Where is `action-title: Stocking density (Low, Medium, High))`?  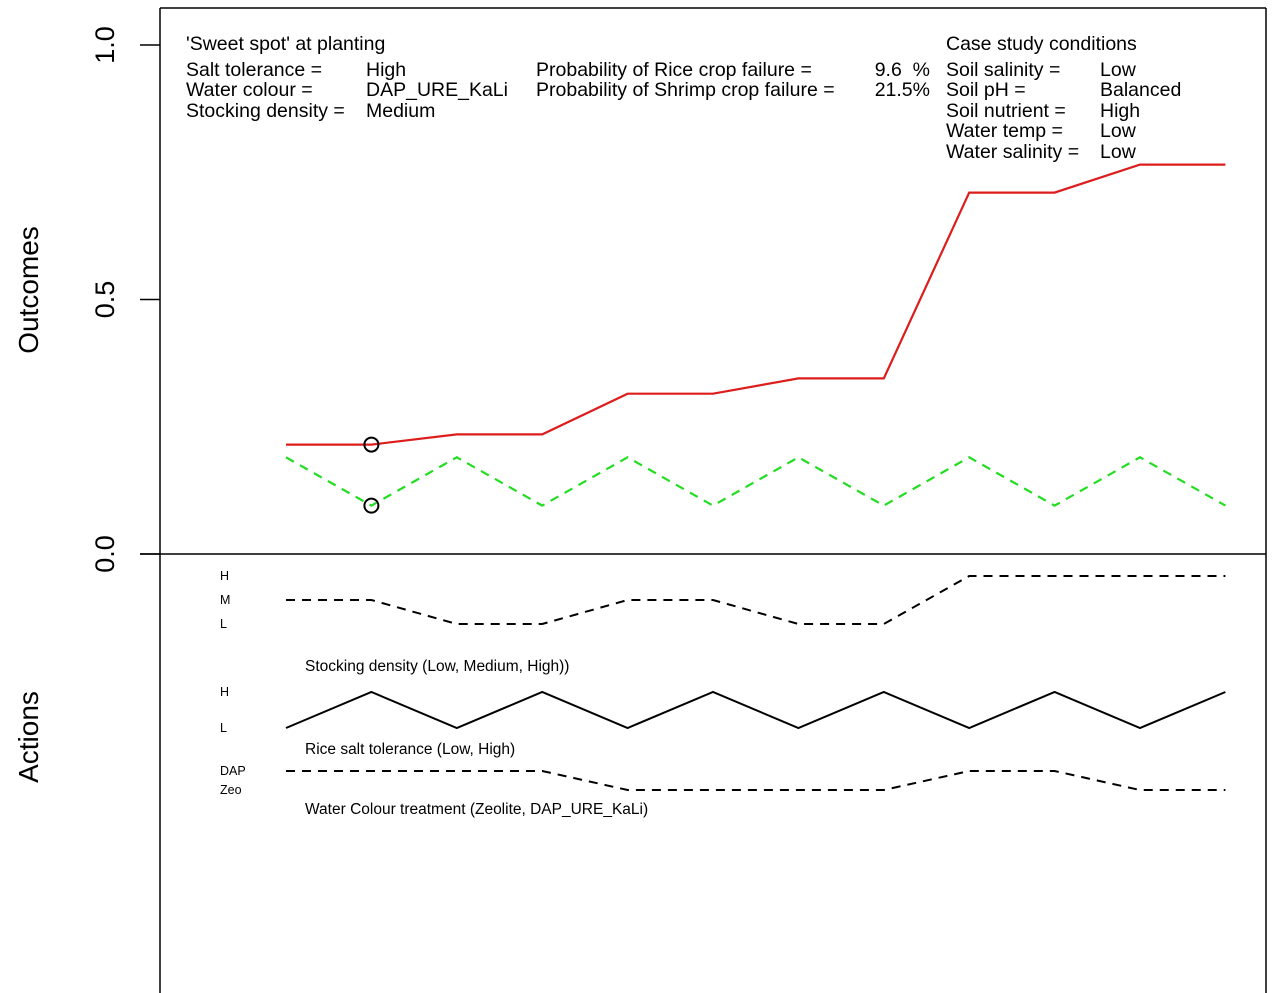 action-title: Stocking density (Low, Medium, High)) is located at coordinates (437, 666).